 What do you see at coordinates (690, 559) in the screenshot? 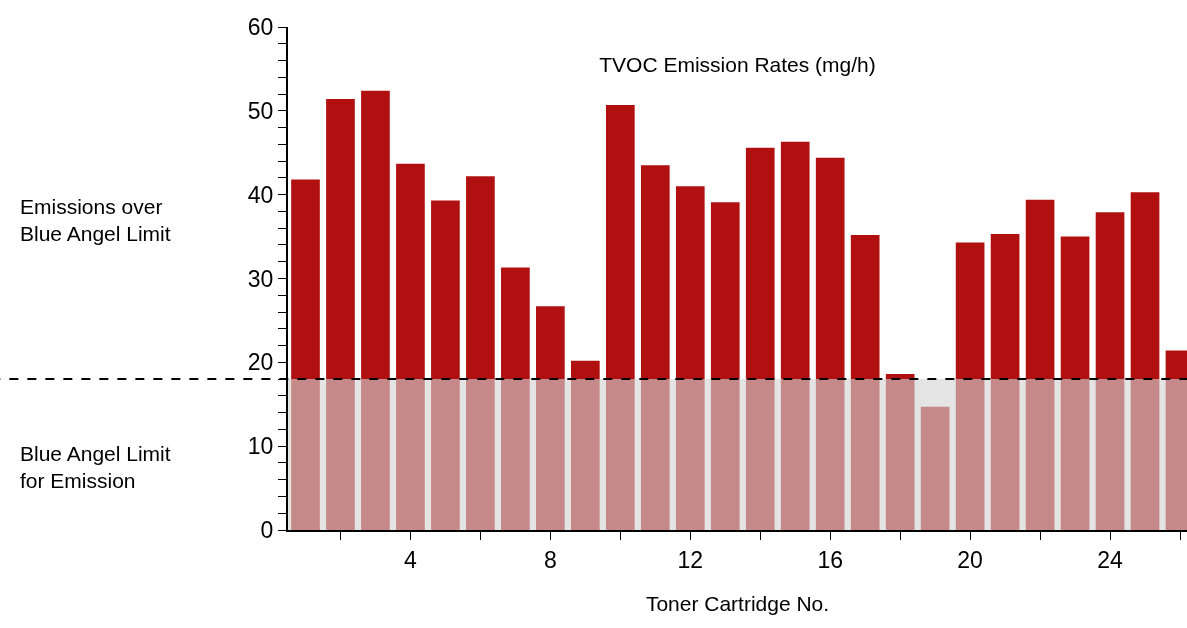
I see `x-tick-label: 12` at bounding box center [690, 559].